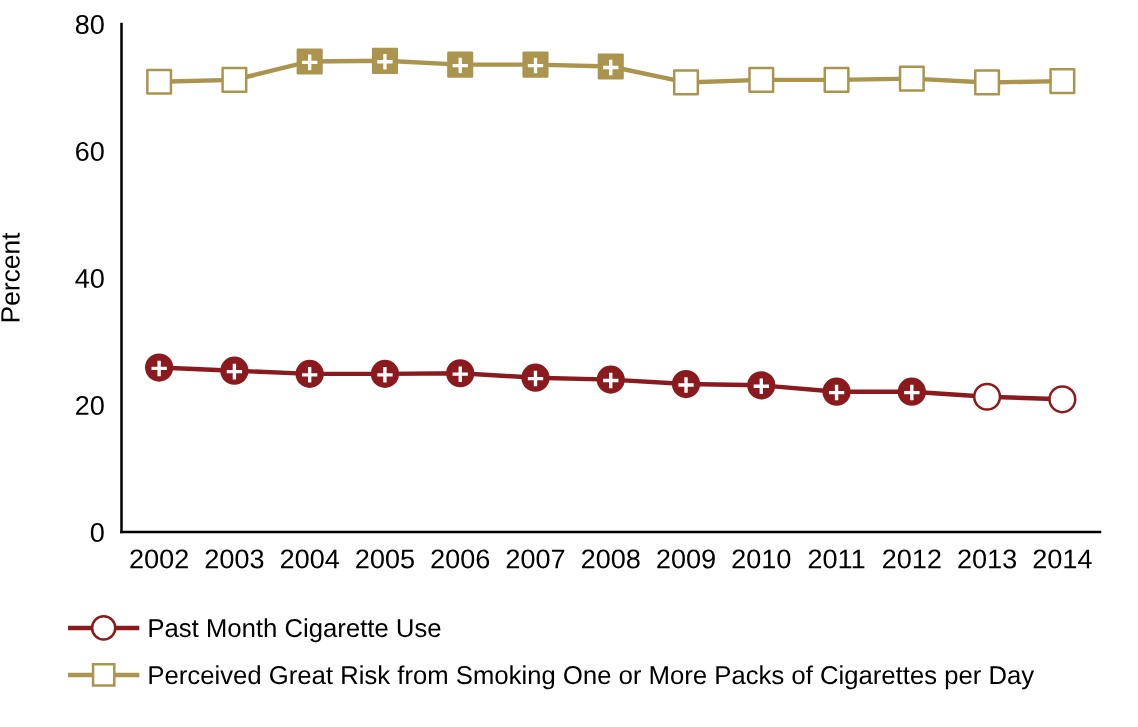 The image size is (1138, 727). What do you see at coordinates (592, 677) in the screenshot?
I see `legend-label: Perceived Great Risk from Smoking One or More Packs of Cigarettes per Day` at bounding box center [592, 677].